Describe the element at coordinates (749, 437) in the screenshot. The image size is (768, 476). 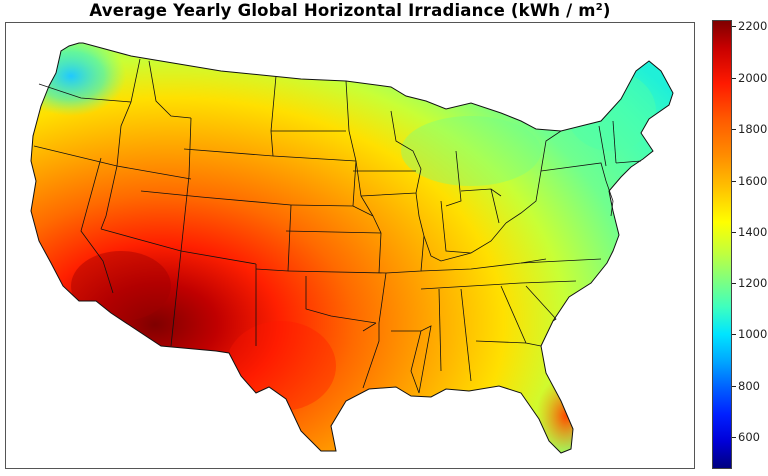
I see `colorbar-label: 600` at that location.